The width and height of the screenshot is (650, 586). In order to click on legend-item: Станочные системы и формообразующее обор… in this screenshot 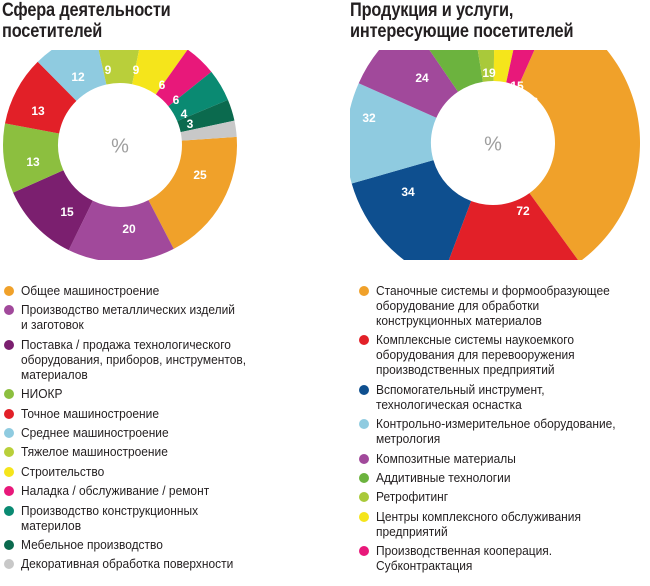, I will do `click(504, 305)`.